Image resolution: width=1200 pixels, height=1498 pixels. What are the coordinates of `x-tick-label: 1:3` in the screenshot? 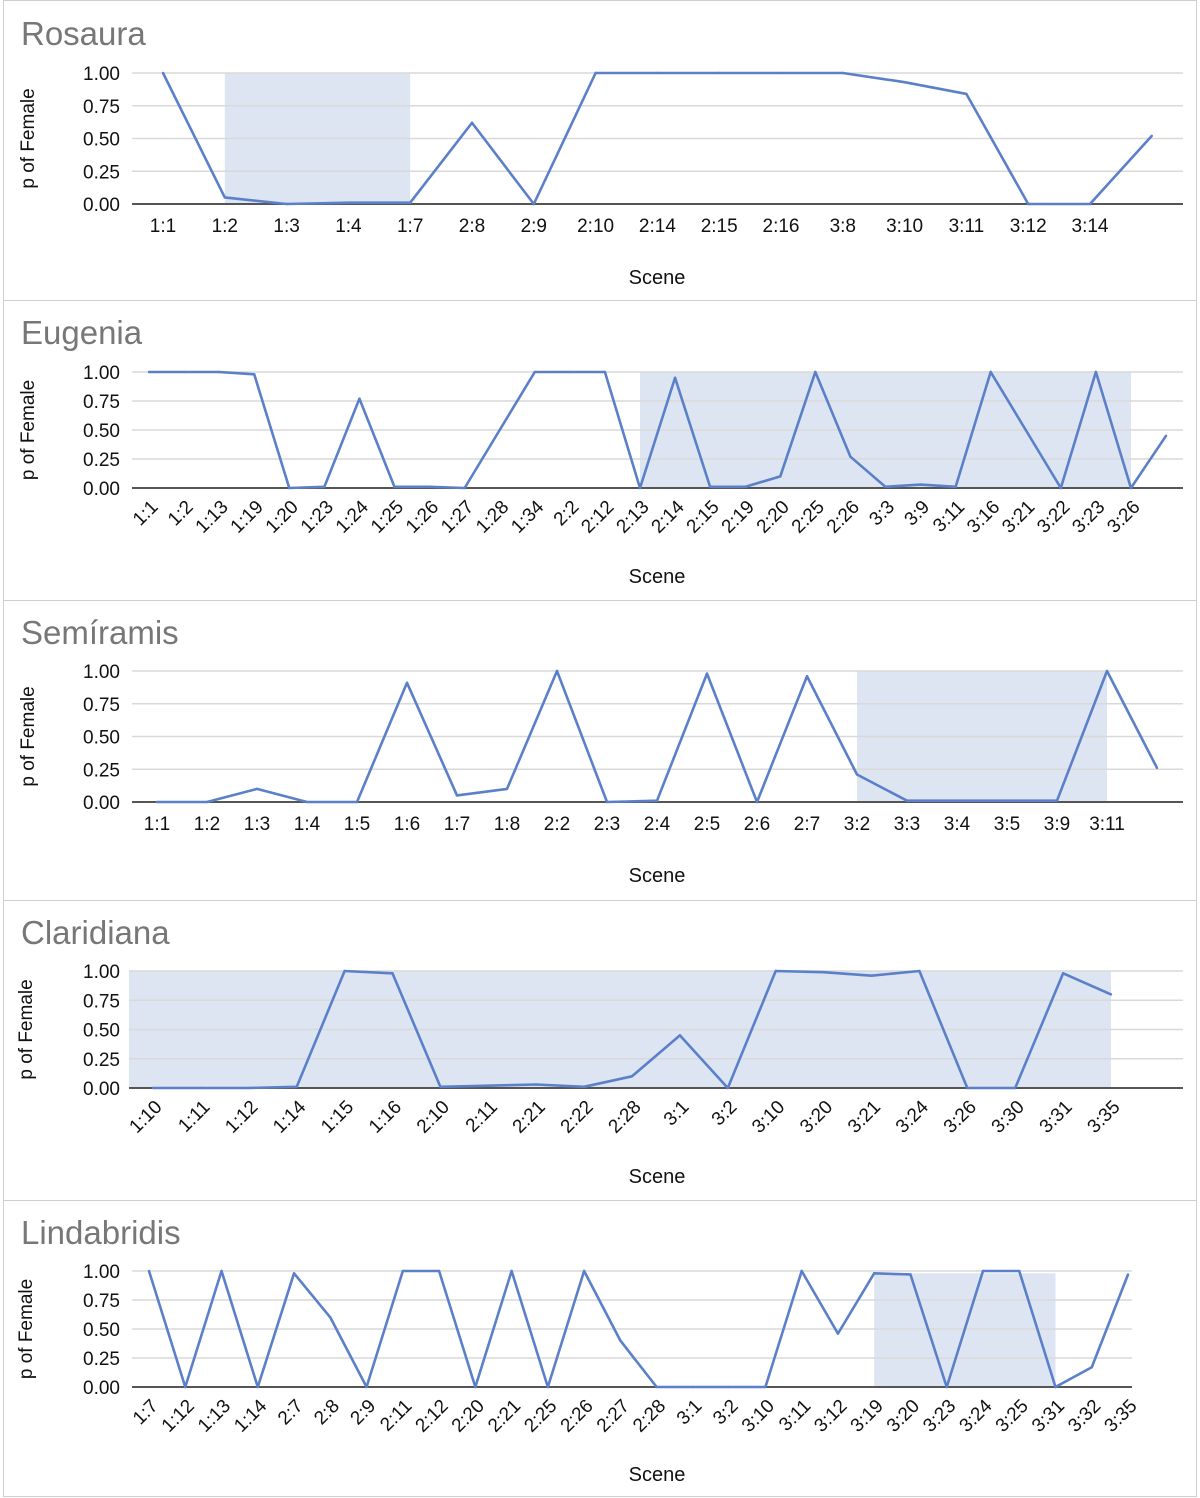 It's located at (257, 824).